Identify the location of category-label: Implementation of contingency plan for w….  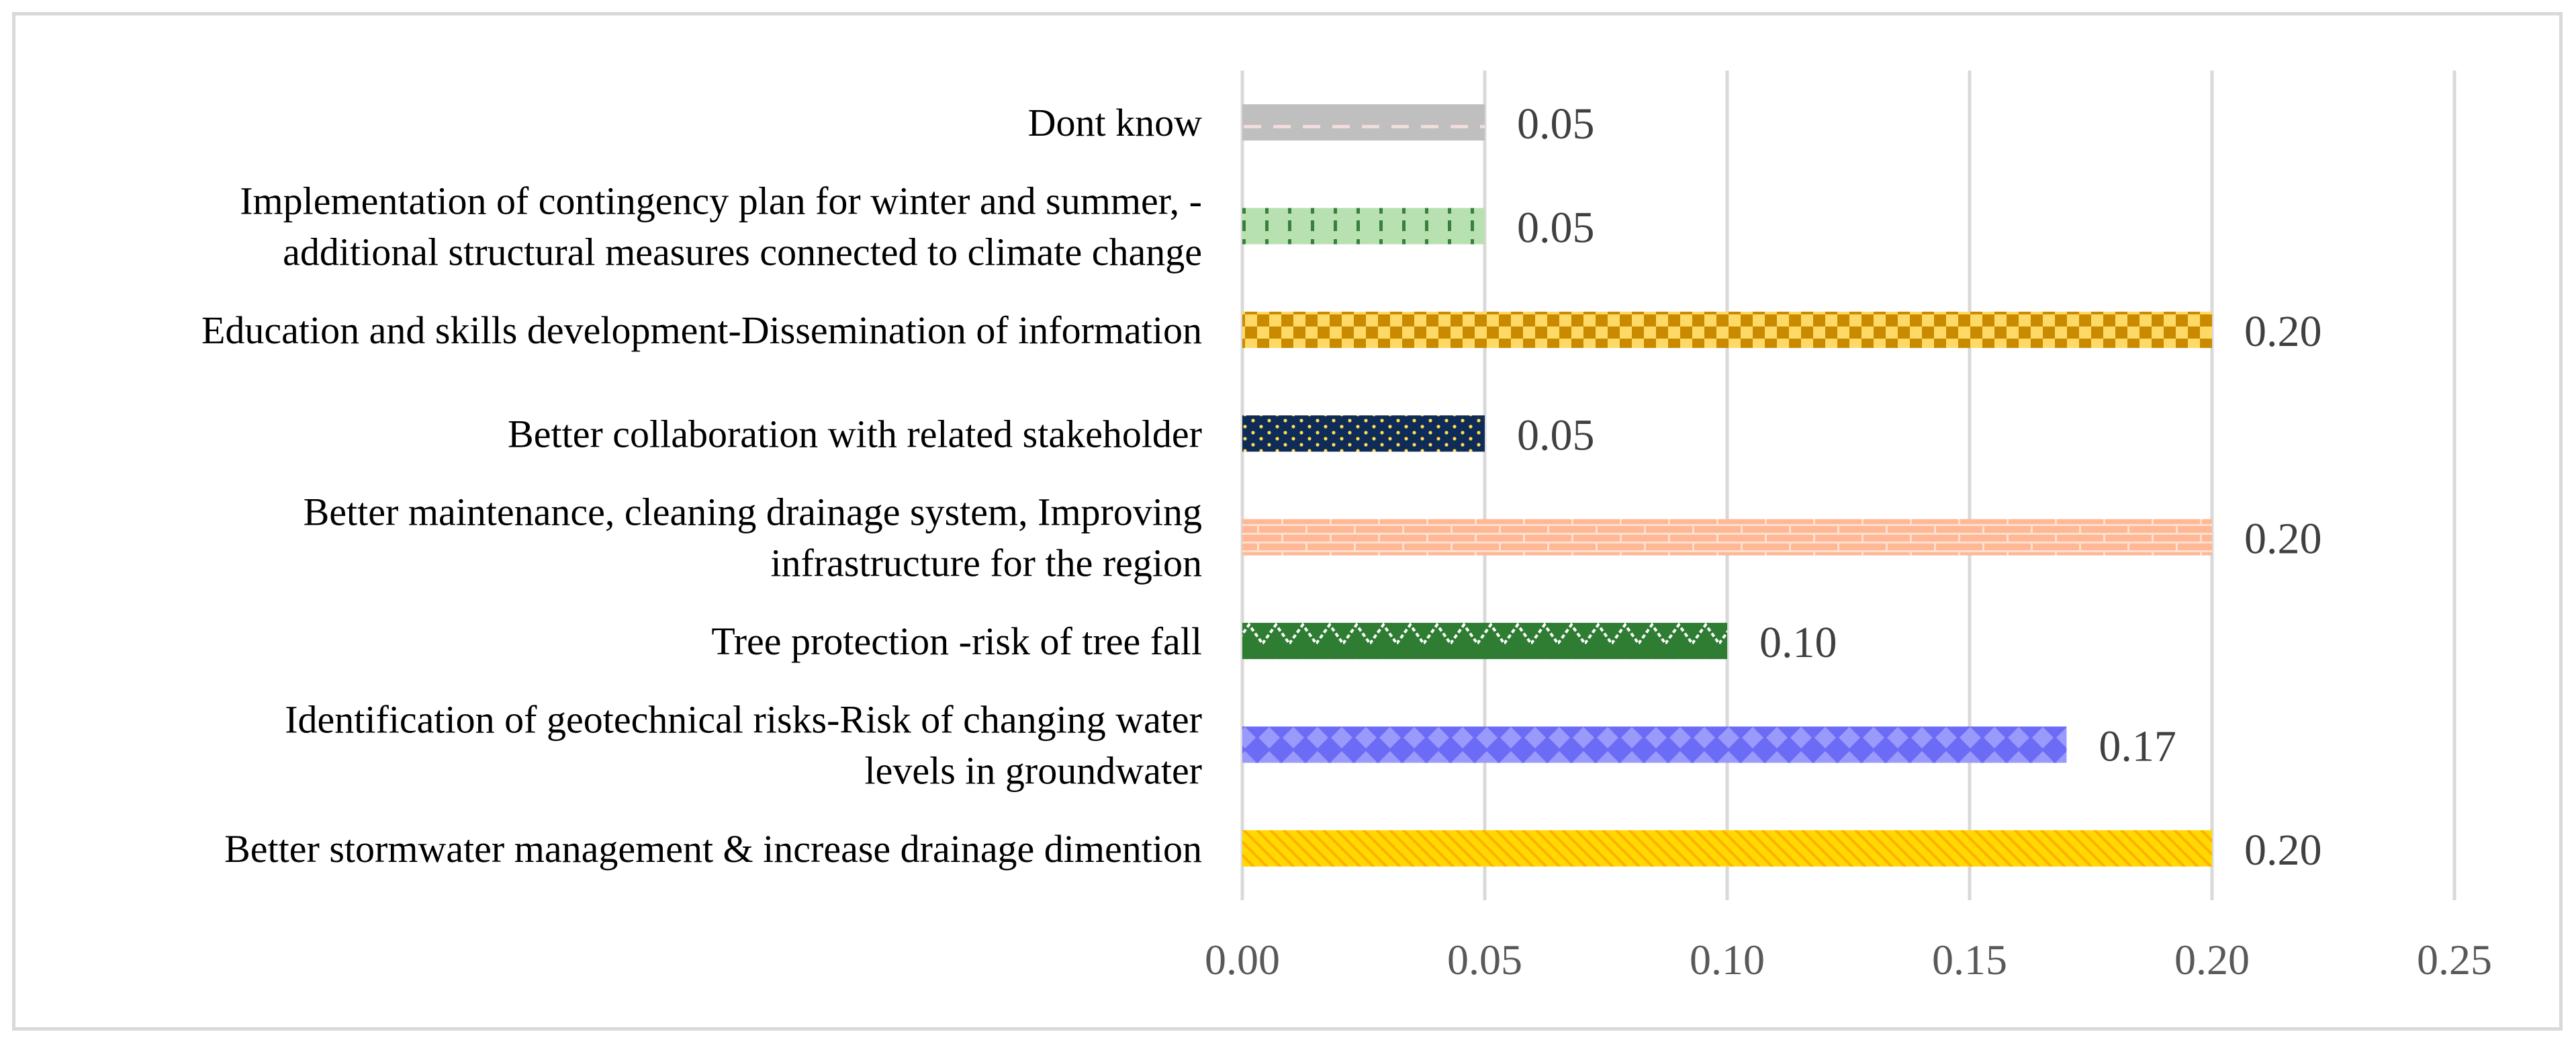
(721, 201).